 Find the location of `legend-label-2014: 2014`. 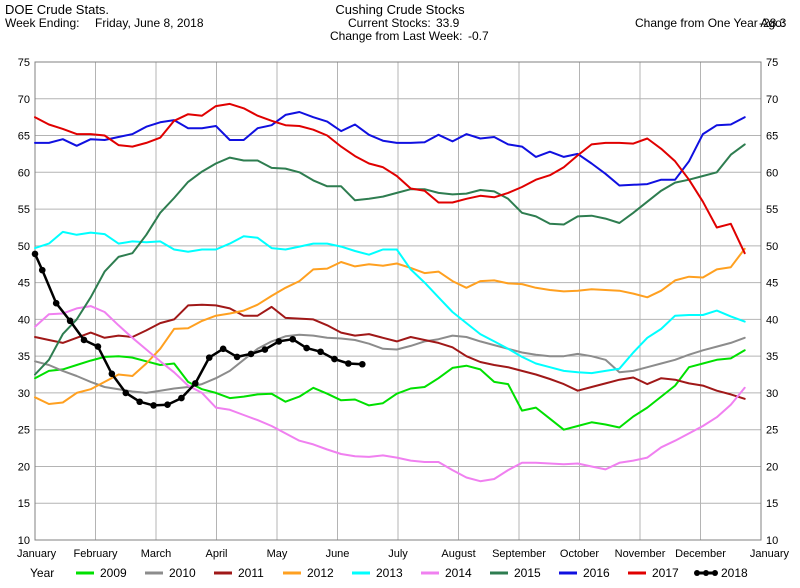

legend-label-2014: 2014 is located at coordinates (458, 573).